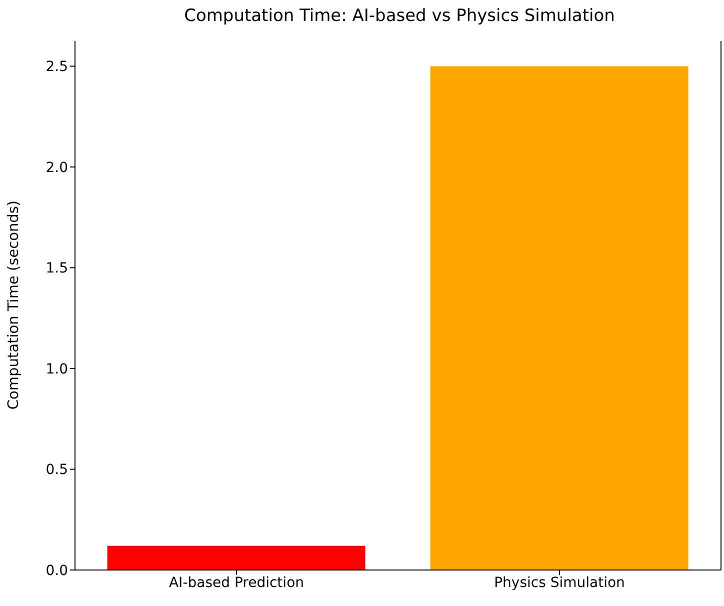  What do you see at coordinates (14, 305) in the screenshot?
I see `y-axis-title: Computation Time (seconds)` at bounding box center [14, 305].